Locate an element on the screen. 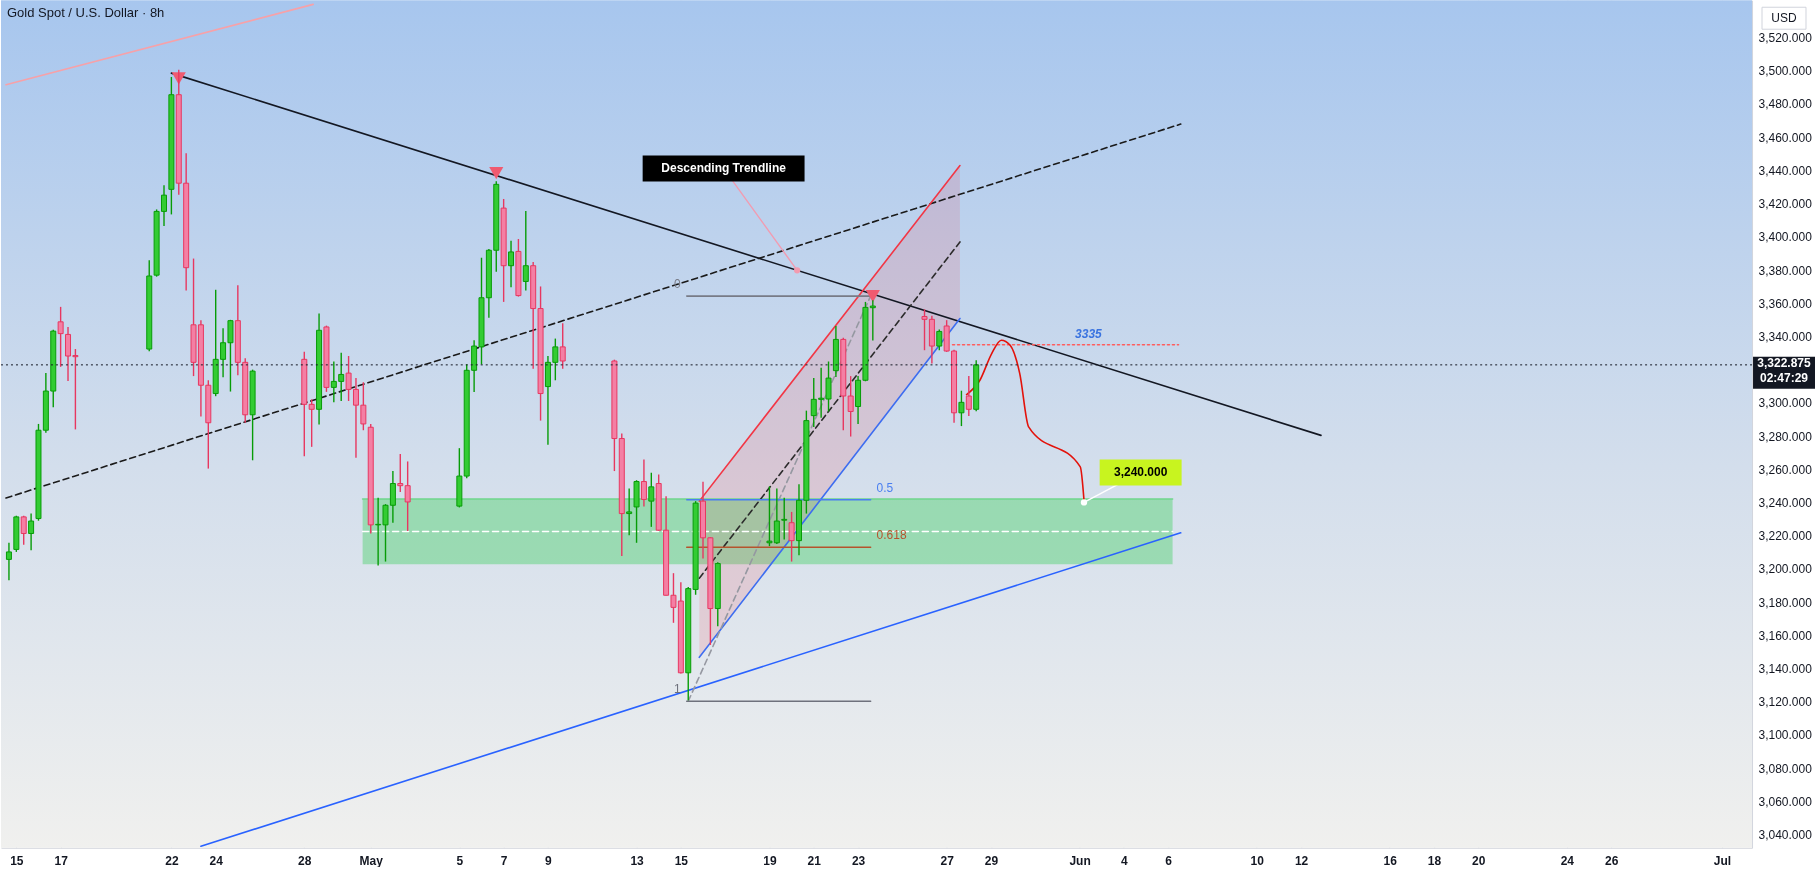 The width and height of the screenshot is (1815, 878). y-tick-label: 3,160.000 is located at coordinates (1785, 635).